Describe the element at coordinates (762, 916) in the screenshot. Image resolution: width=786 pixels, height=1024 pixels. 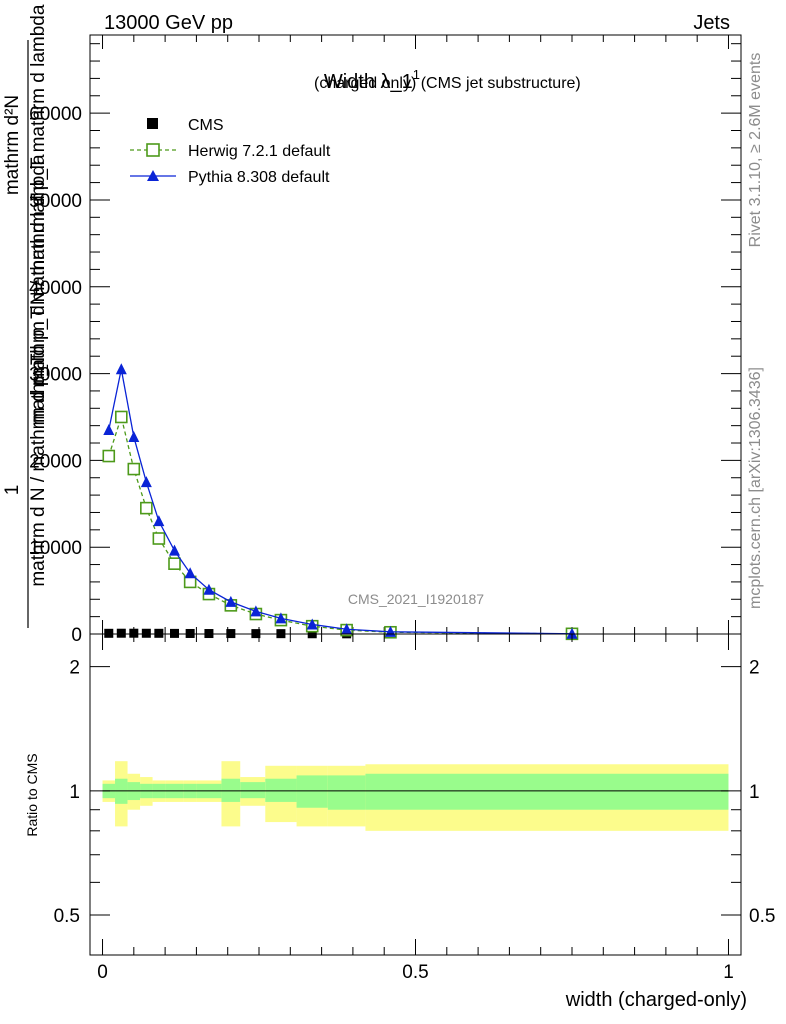
I see `ratio-y-tick-label-right: 0.5` at that location.